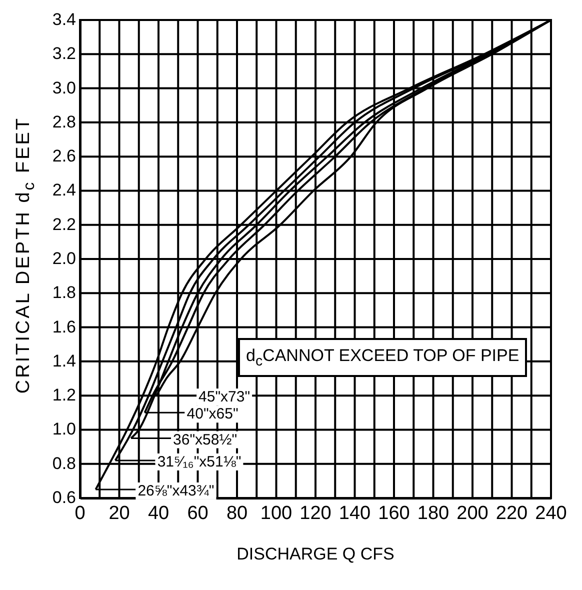  Describe the element at coordinates (64, 258) in the screenshot. I see `y-tick-label: 2.0` at that location.